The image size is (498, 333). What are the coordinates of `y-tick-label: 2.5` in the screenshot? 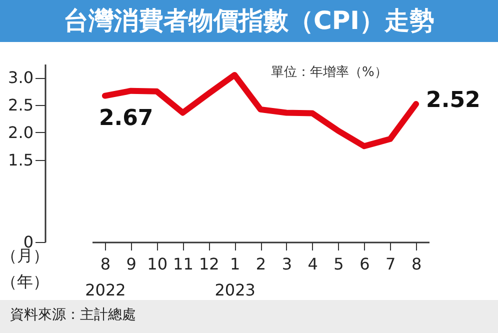 It's located at (21, 105).